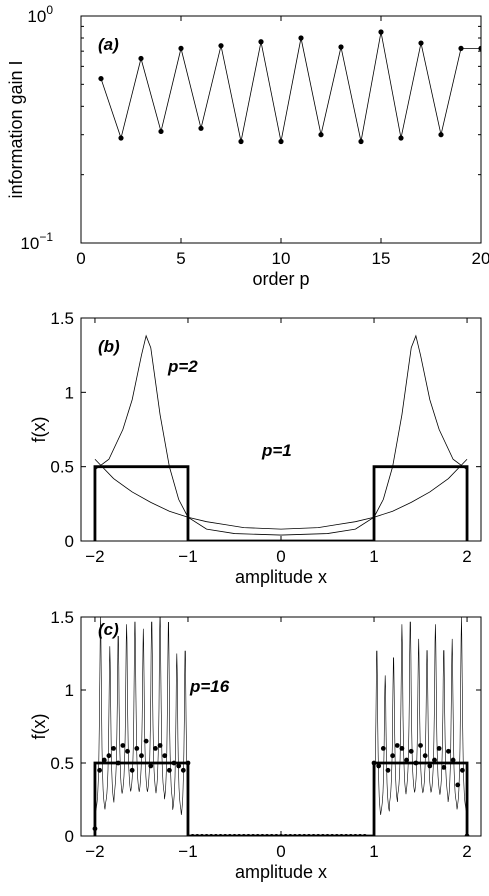 Image resolution: width=489 pixels, height=896 pixels. Describe the element at coordinates (373, 851) in the screenshot. I see `x-tick-label: 1` at that location.